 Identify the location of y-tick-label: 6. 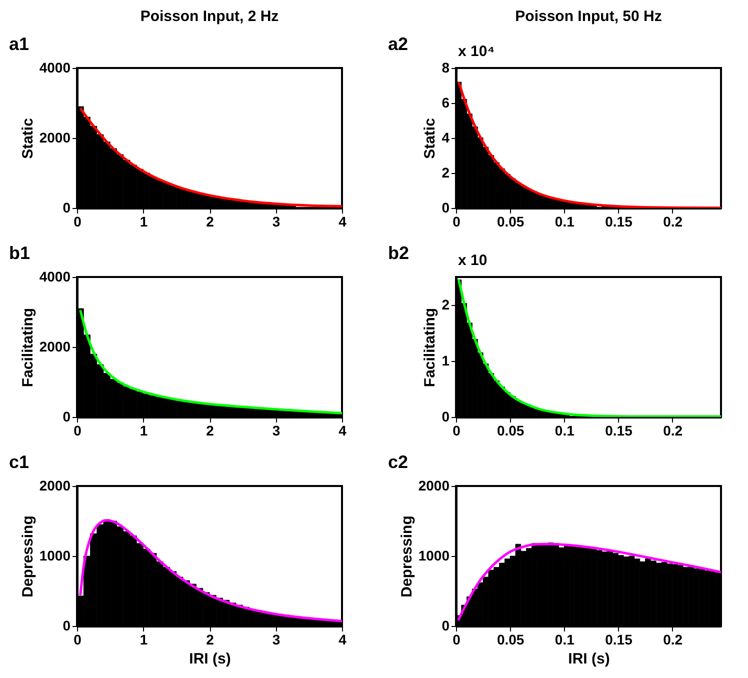
(446, 102).